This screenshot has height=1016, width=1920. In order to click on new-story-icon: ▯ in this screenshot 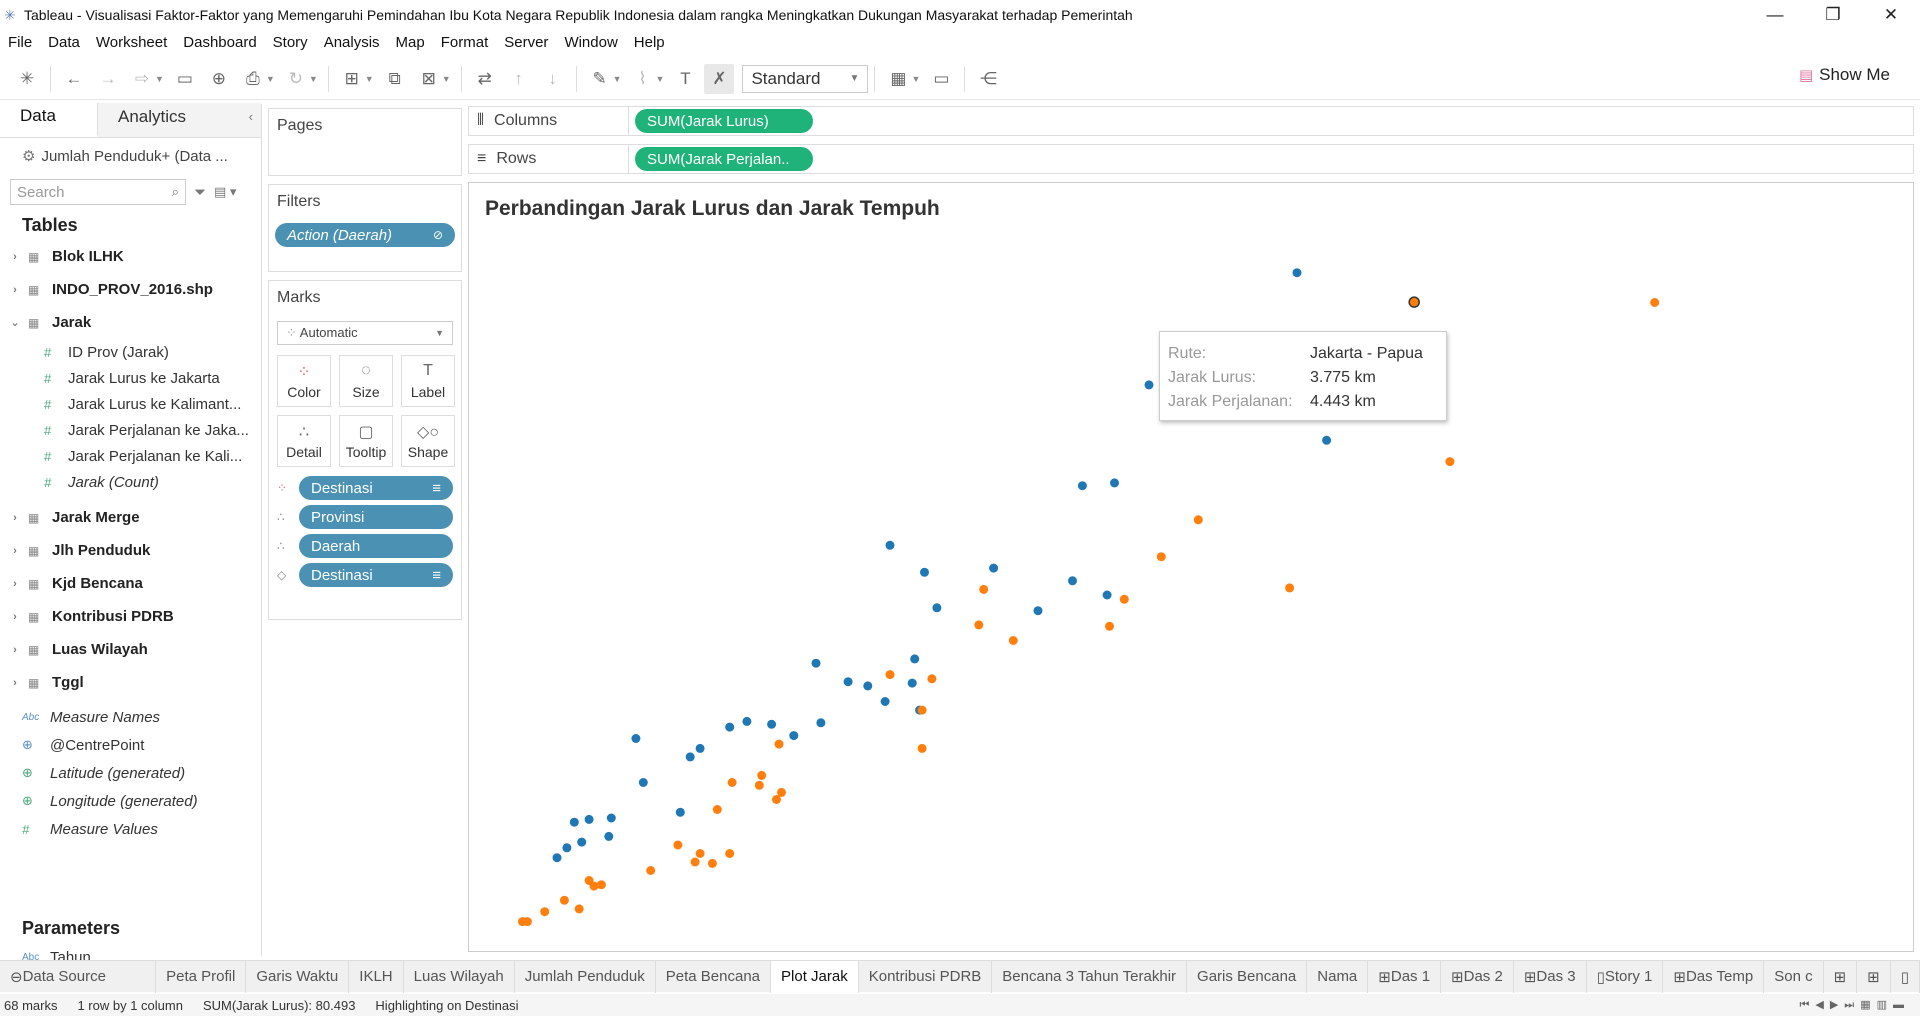, I will do `click(1905, 976)`.